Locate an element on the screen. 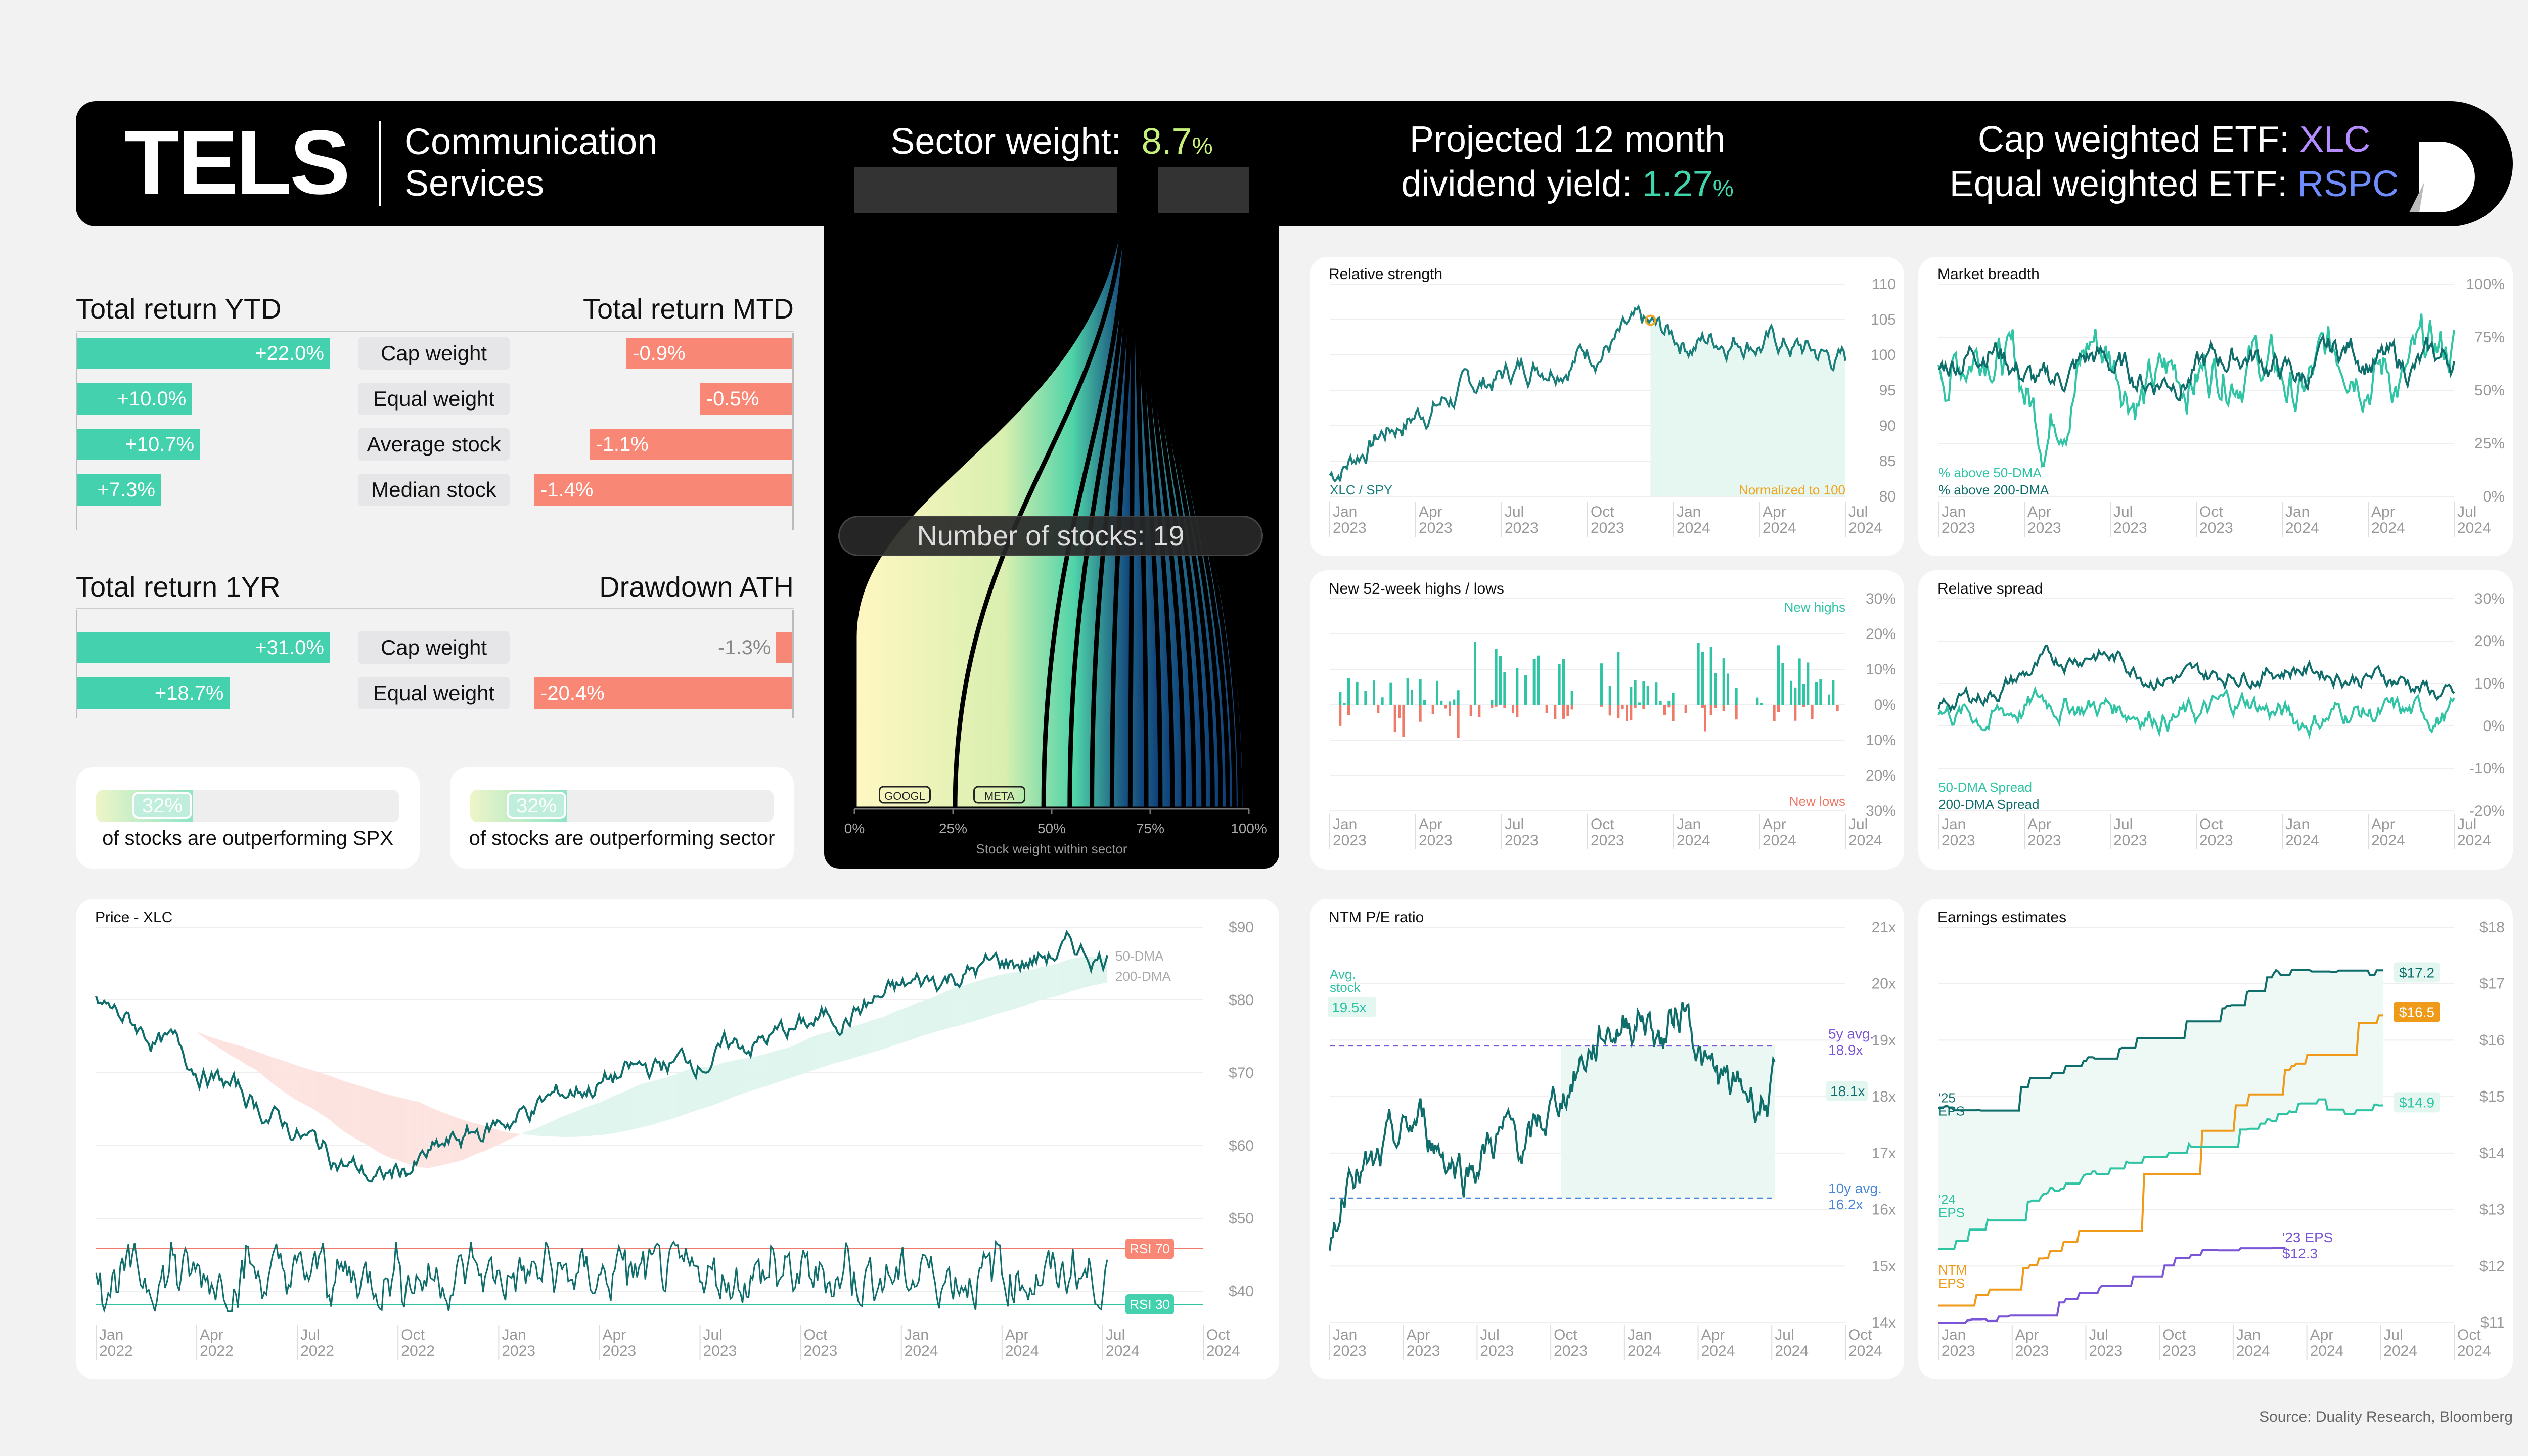  yr-bar: +31.0% is located at coordinates (204, 647).